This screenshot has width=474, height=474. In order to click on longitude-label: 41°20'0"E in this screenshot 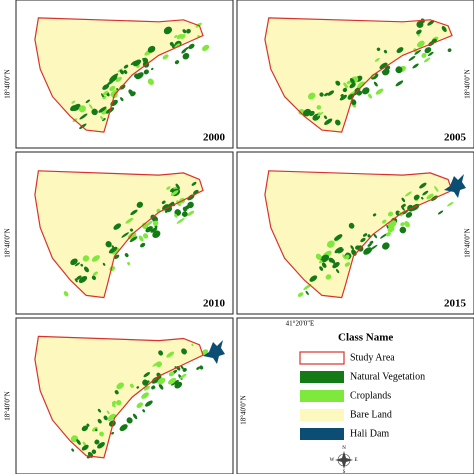, I will do `click(300, 324)`.